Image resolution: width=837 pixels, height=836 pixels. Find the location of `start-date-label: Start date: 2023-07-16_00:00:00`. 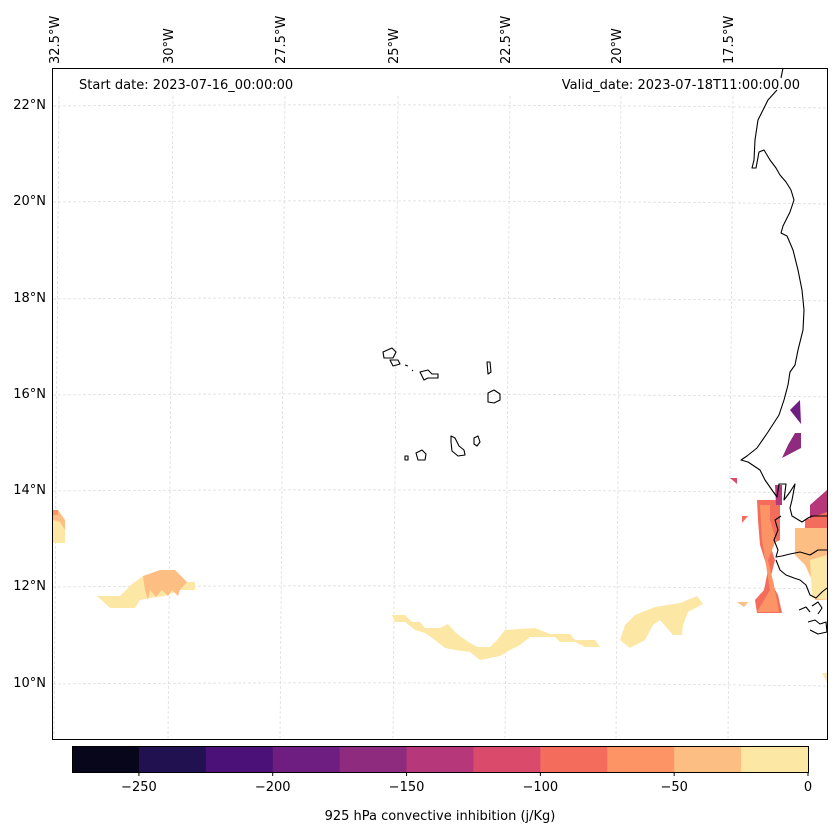

start-date-label: Start date: 2023-07-16_00:00:00 is located at coordinates (186, 85).